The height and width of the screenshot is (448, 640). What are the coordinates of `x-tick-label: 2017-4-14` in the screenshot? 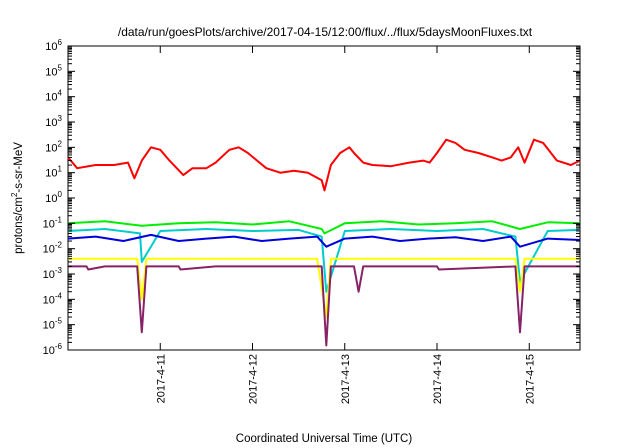 It's located at (438, 379).